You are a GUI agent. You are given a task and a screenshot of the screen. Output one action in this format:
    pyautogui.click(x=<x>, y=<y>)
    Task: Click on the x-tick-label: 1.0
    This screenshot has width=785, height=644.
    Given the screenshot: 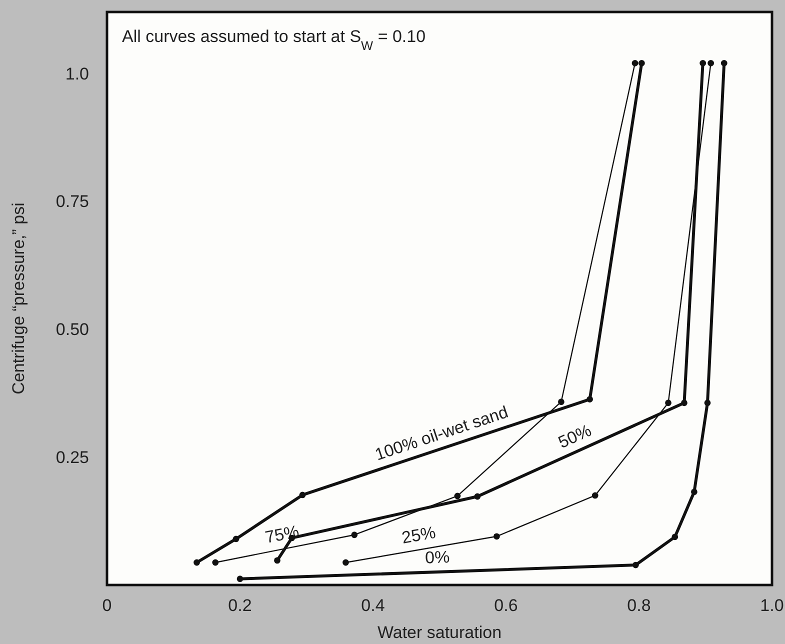 What is the action you would take?
    pyautogui.click(x=772, y=605)
    